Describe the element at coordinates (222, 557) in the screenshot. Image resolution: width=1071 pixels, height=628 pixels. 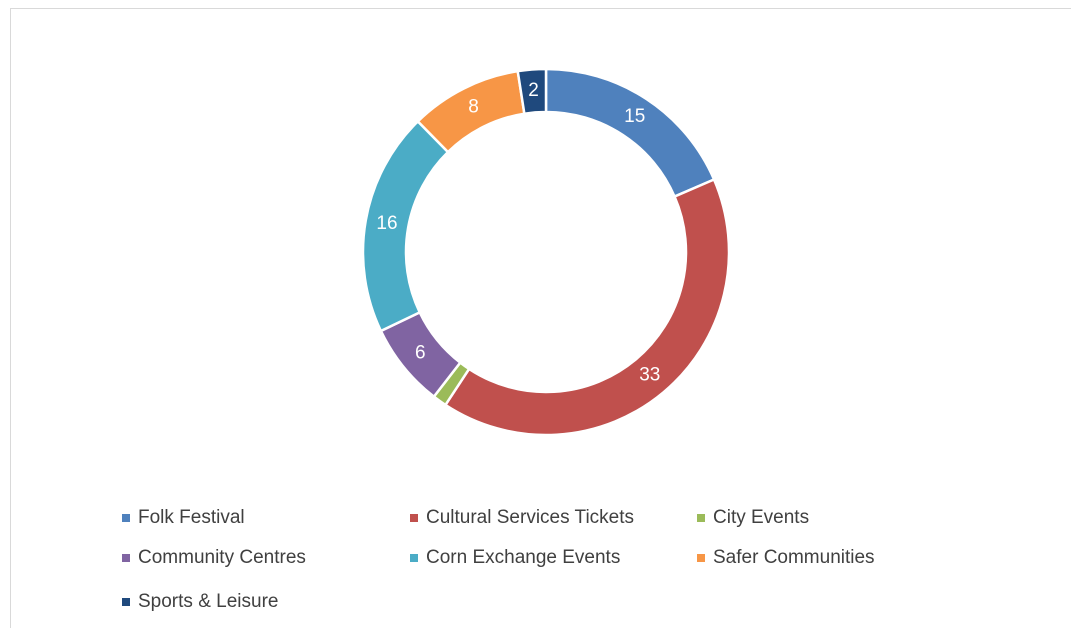
I see `legend-label: Community Centres` at that location.